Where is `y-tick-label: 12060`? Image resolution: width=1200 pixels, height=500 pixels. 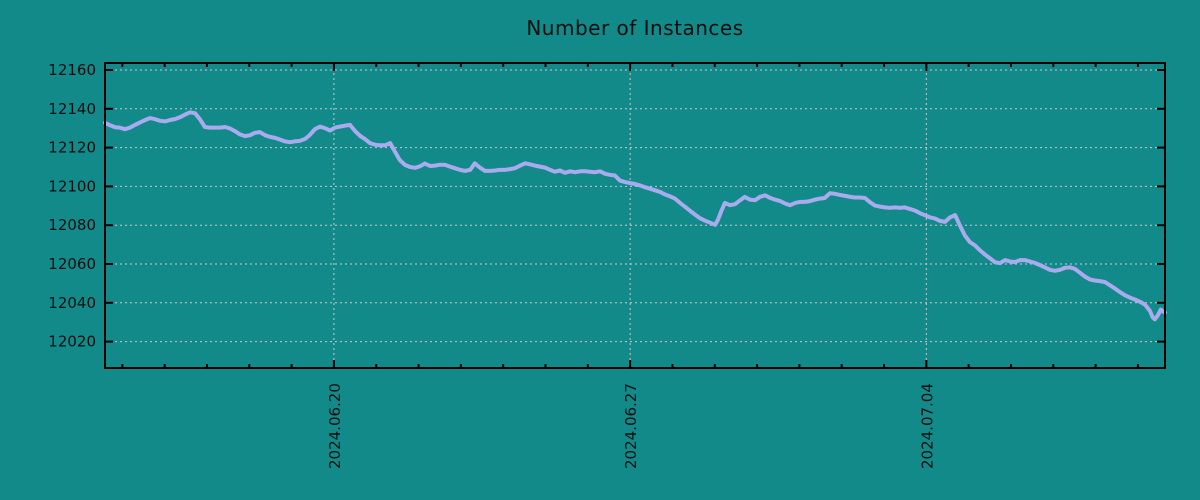 y-tick-label: 12060 is located at coordinates (72, 264).